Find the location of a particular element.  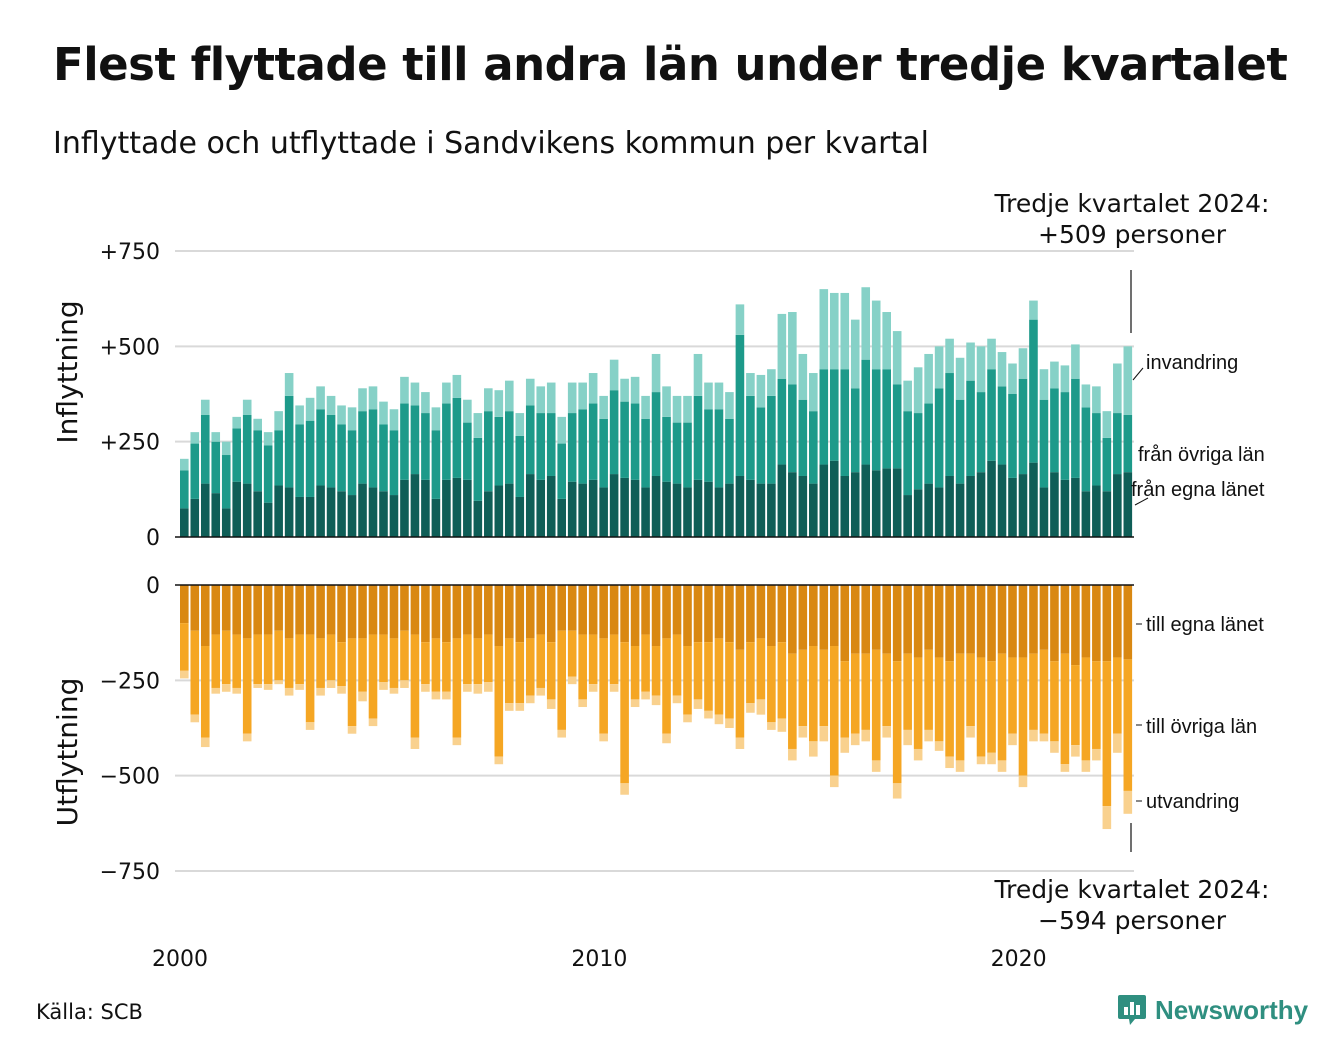

annotation-inflow-line2: +509 personer is located at coordinates (1132, 234).